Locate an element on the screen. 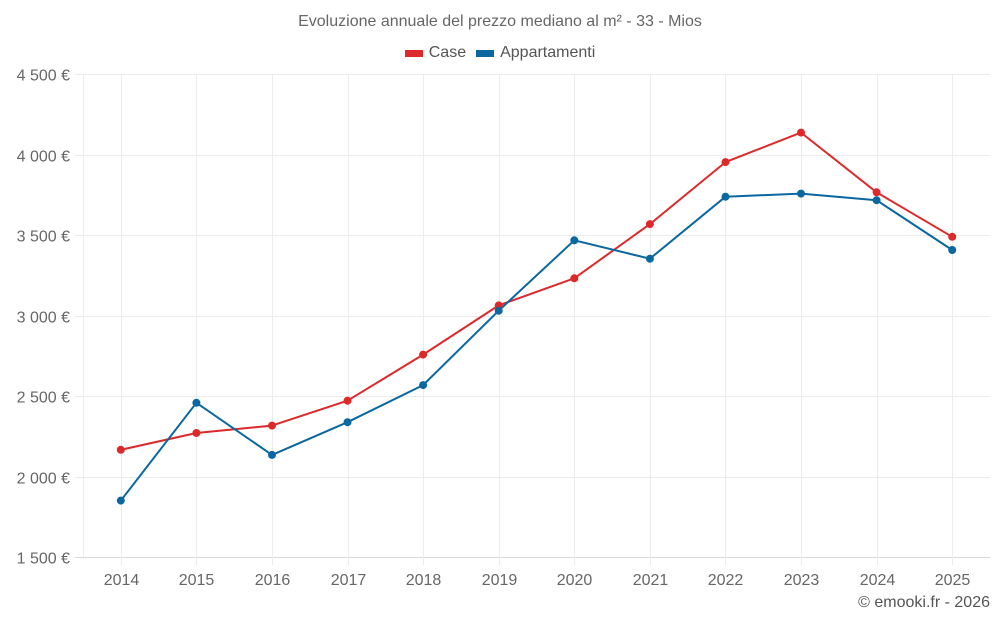 This screenshot has height=625, width=1000. copyright-credit: © emooki.fr - 2026 is located at coordinates (924, 602).